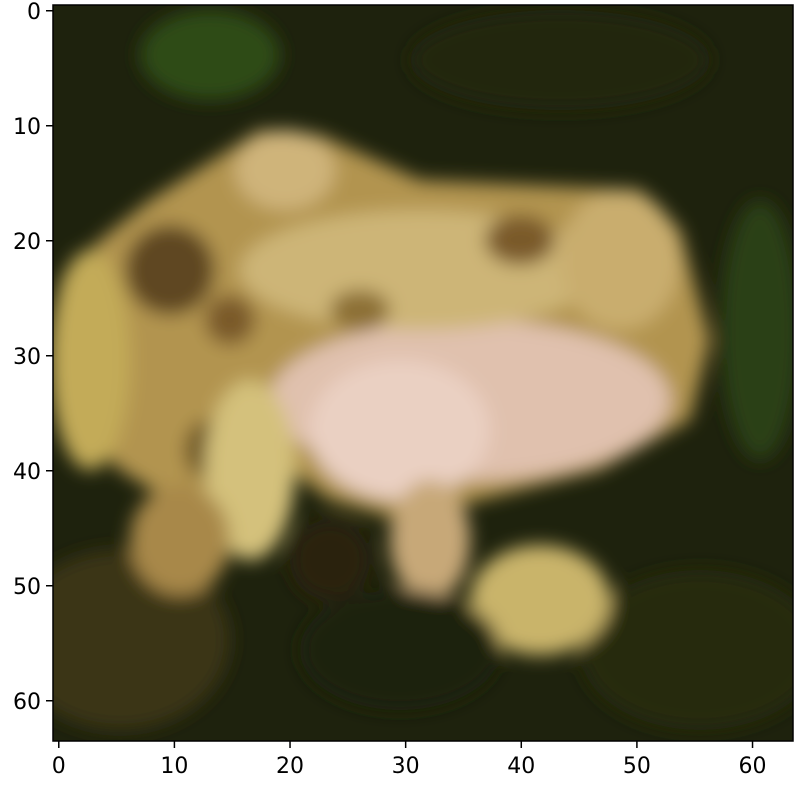  What do you see at coordinates (285, 170) in the screenshot?
I see `frog-eye-area` at bounding box center [285, 170].